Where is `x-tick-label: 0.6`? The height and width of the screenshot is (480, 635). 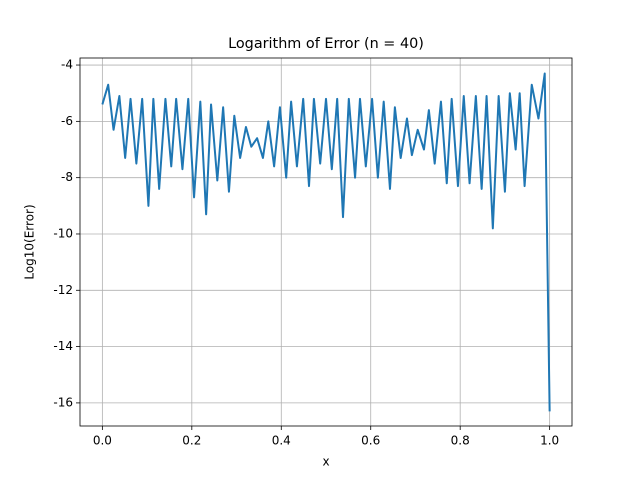
x-tick-label: 0.6 is located at coordinates (370, 441).